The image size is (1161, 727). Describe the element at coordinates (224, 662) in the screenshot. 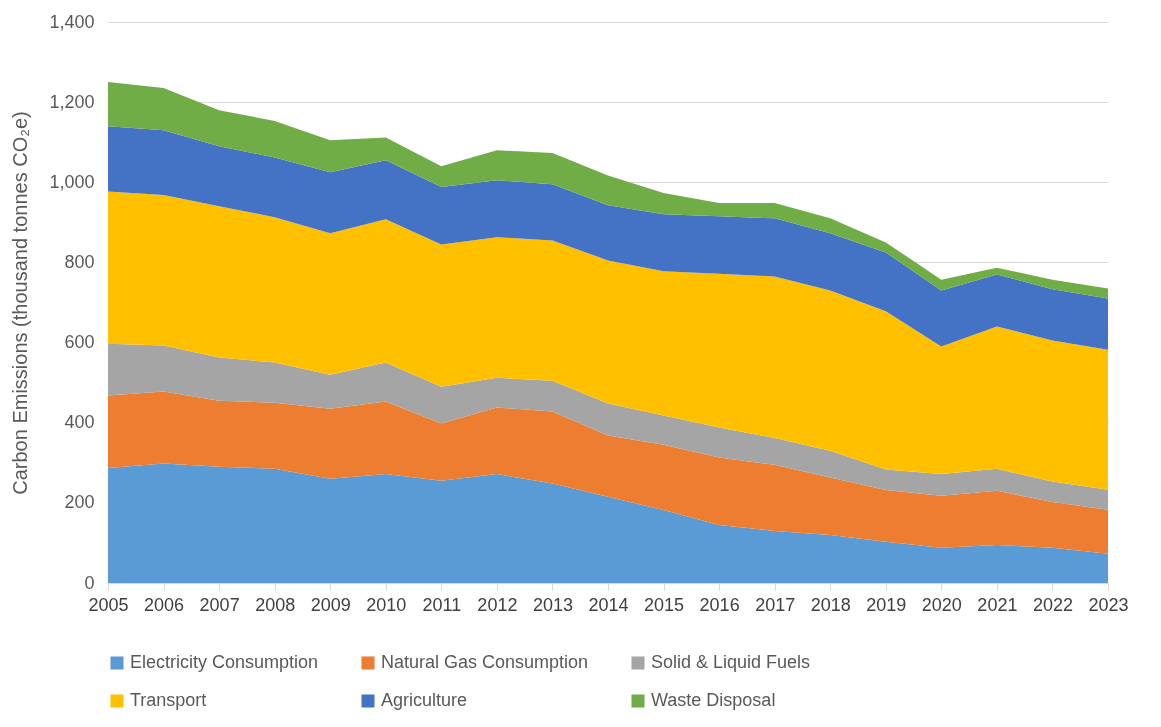

I see `legend-label: Electricity Consumption` at that location.